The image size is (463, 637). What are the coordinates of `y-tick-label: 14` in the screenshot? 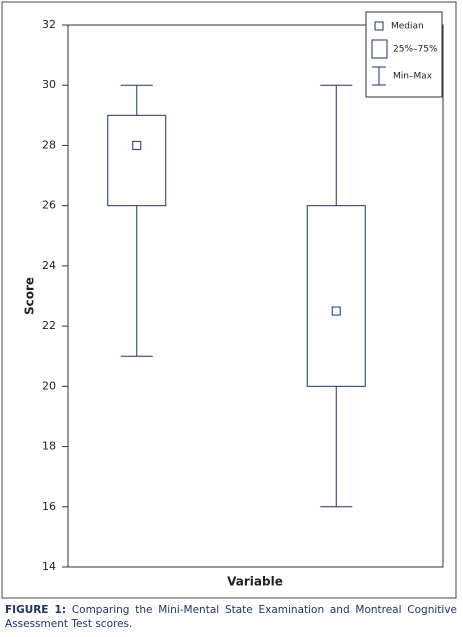 It's located at (49, 566).